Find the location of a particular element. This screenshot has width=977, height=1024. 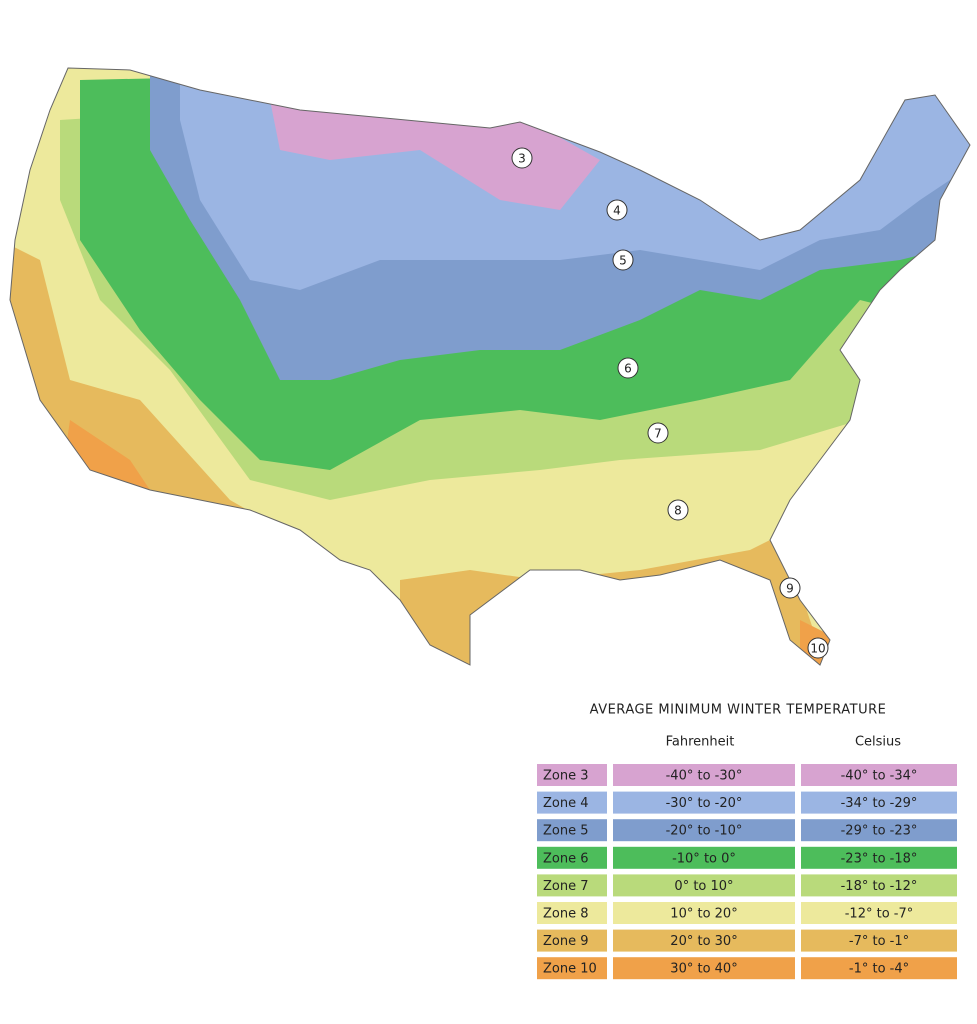

legend-zone: Zone 10 is located at coordinates (570, 969).